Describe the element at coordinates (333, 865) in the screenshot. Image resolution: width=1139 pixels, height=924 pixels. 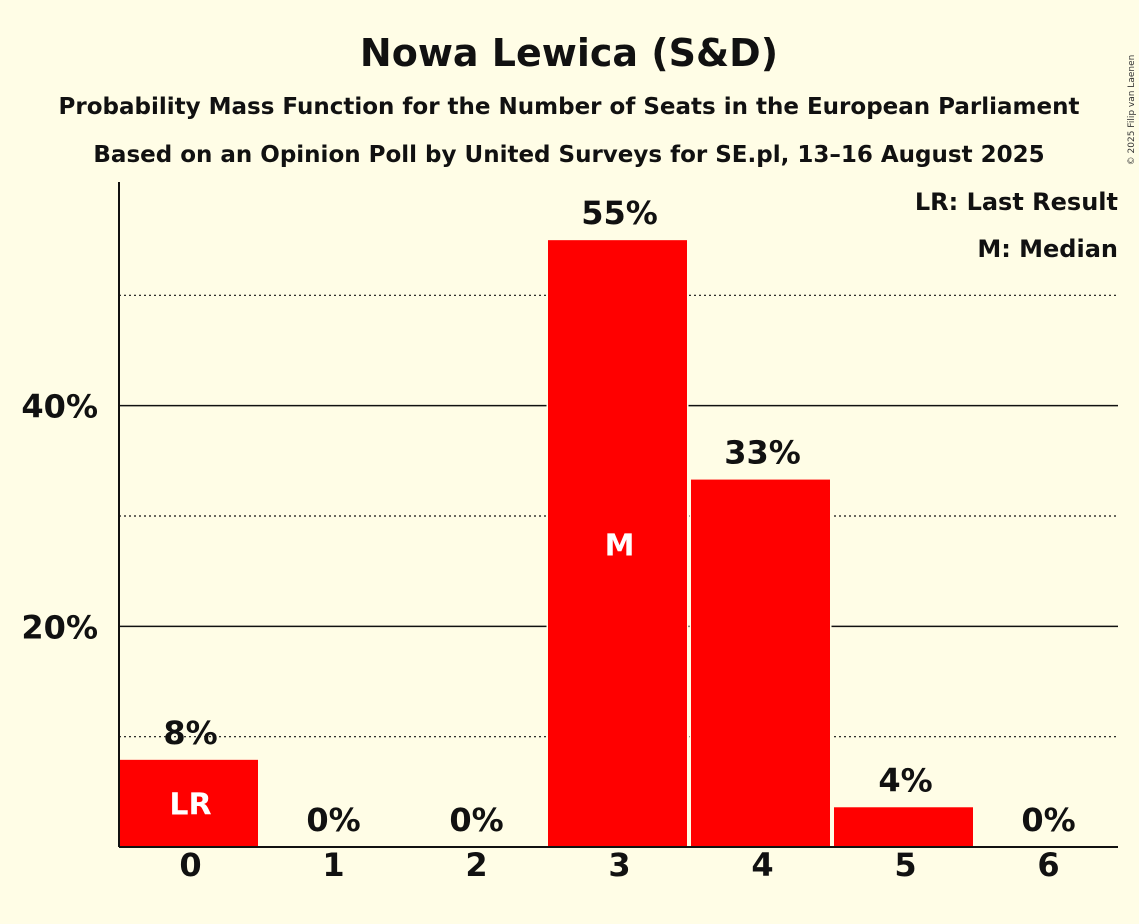
I see `x-tick-label: 1` at that location.